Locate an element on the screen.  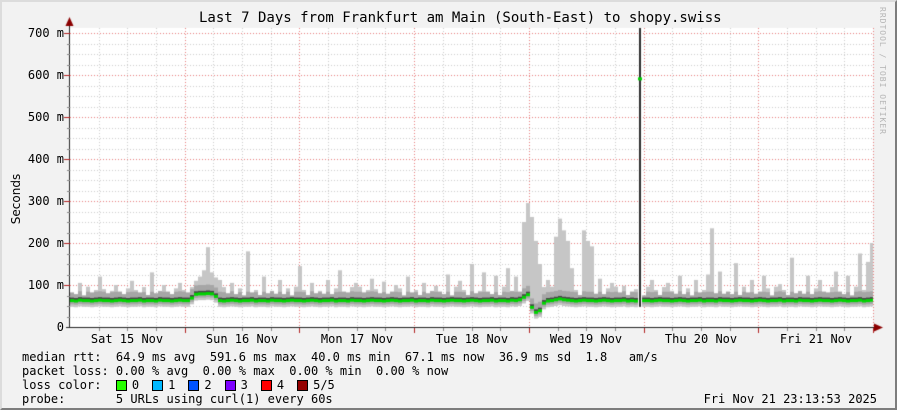
legend-item: 1 is located at coordinates (163, 385).